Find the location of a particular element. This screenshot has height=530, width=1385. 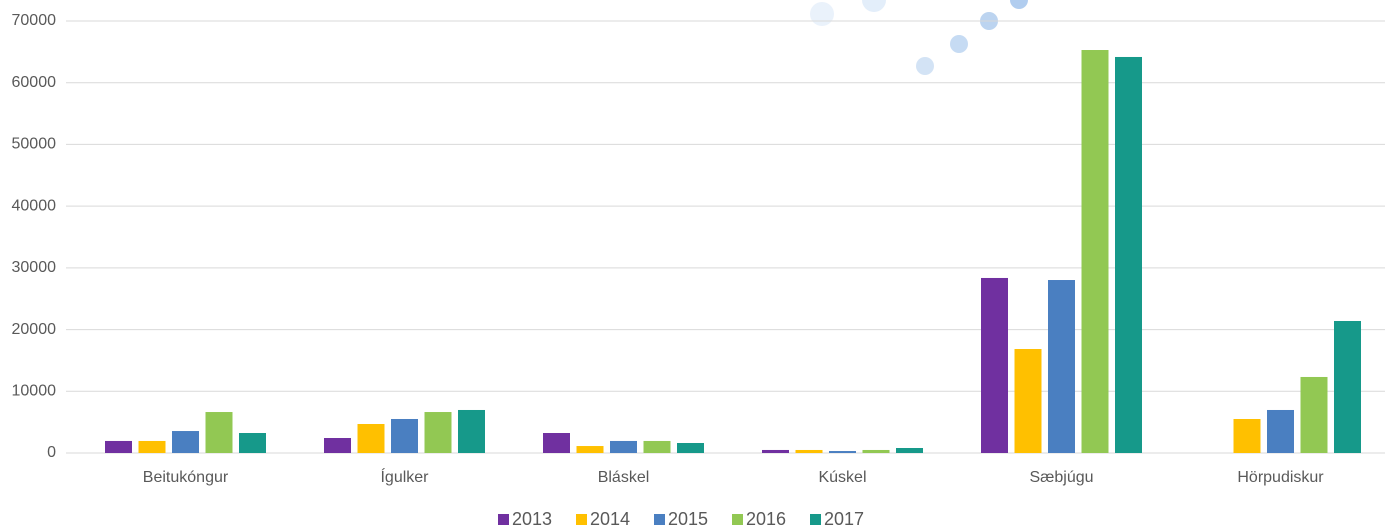

y-tick-label: 60000 is located at coordinates (34, 82).